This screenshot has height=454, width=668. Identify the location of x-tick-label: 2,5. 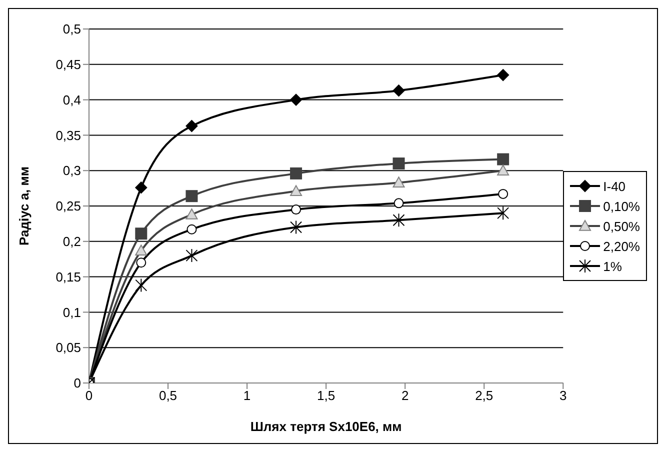
(484, 396).